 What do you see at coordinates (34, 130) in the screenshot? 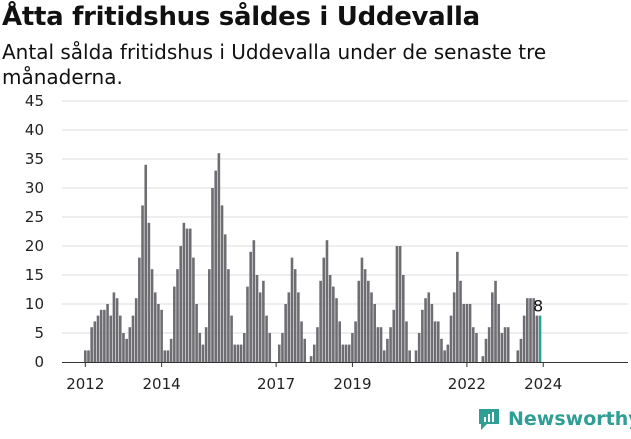
I see `y-tick-label: 40` at bounding box center [34, 130].